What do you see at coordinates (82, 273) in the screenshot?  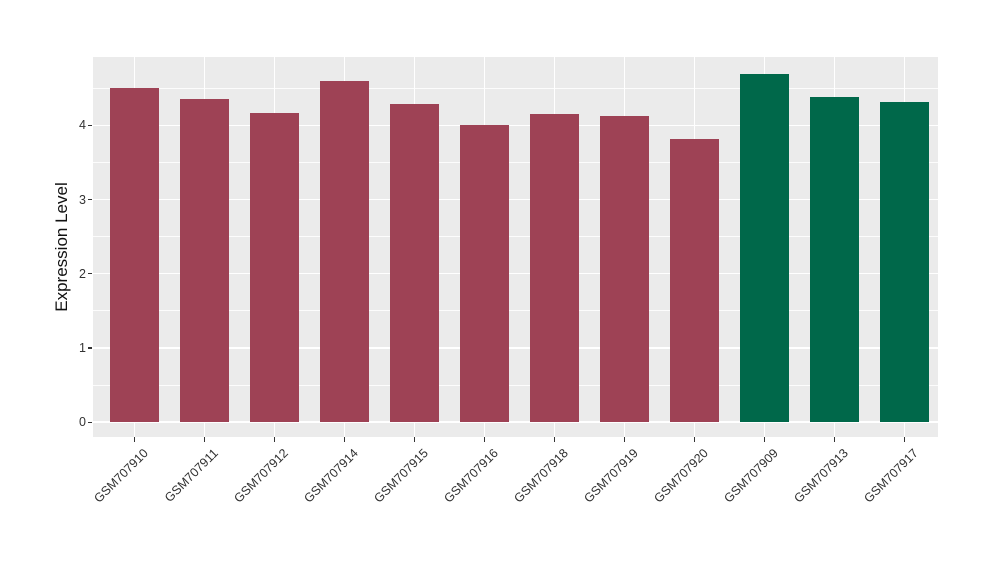 I see `y-tick-label: 2` at bounding box center [82, 273].